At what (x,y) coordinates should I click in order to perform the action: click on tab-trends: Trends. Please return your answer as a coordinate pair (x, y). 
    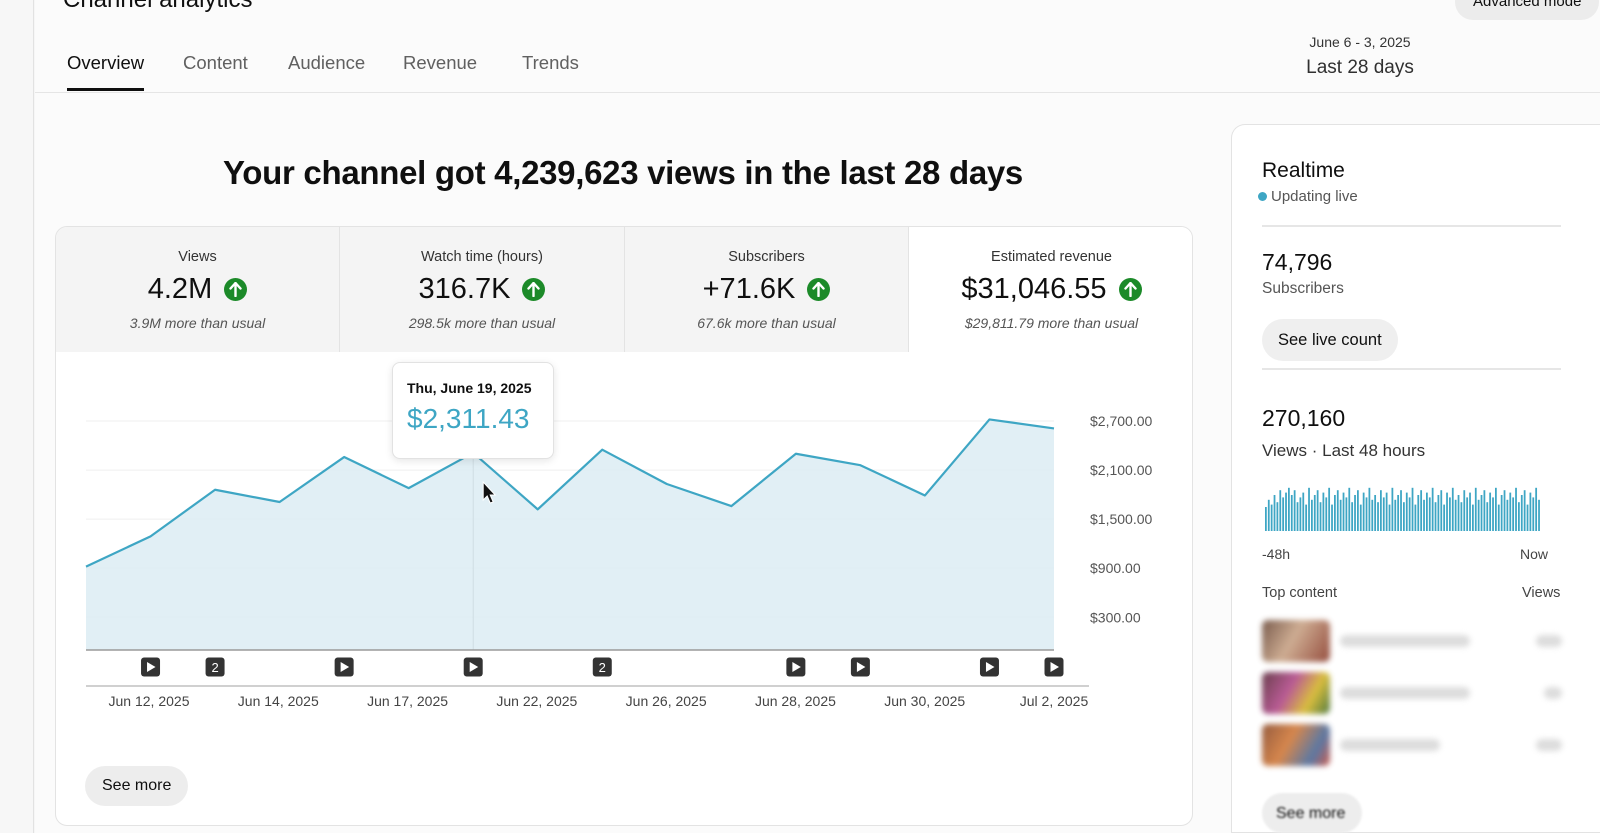
    Looking at the image, I should click on (550, 70).